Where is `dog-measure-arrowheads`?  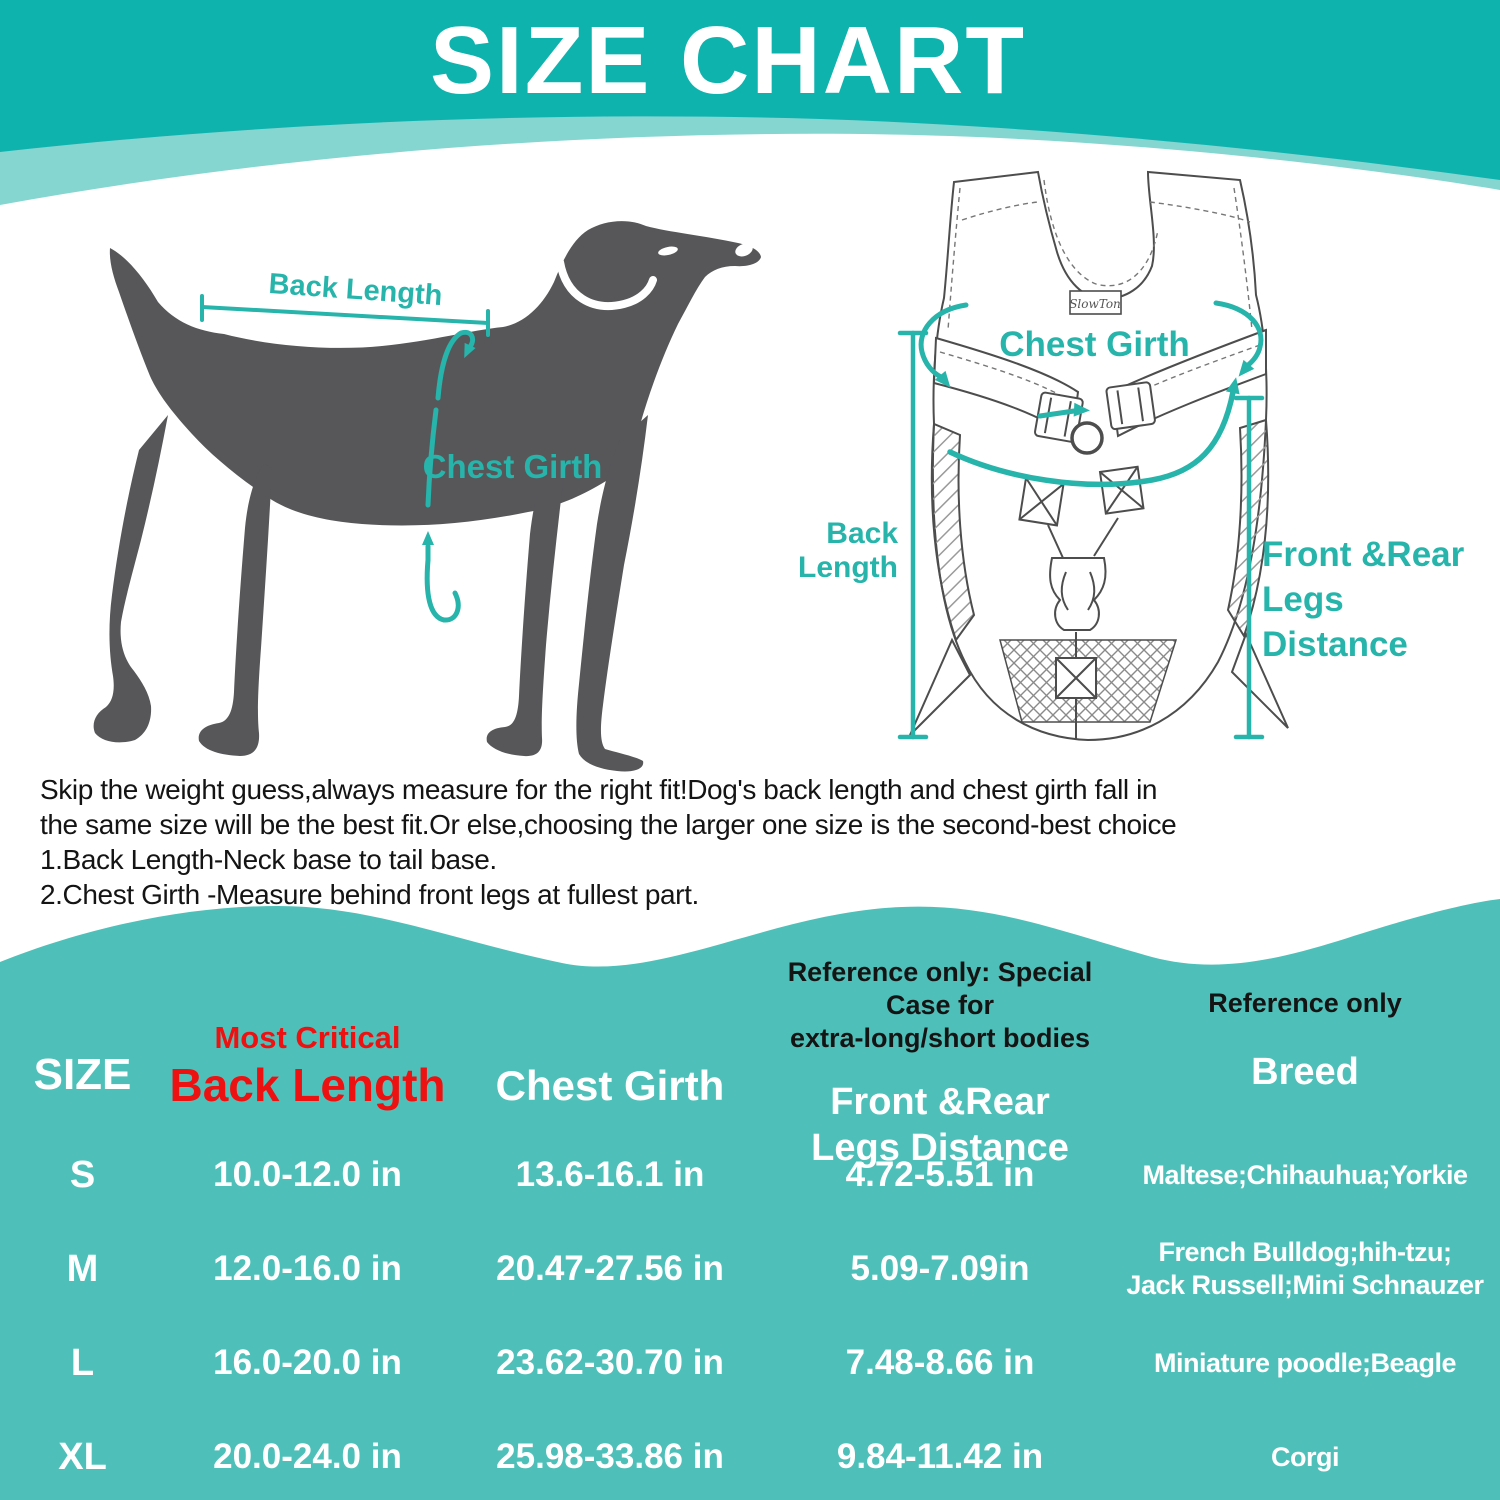
dog-measure-arrowheads is located at coordinates (449, 443).